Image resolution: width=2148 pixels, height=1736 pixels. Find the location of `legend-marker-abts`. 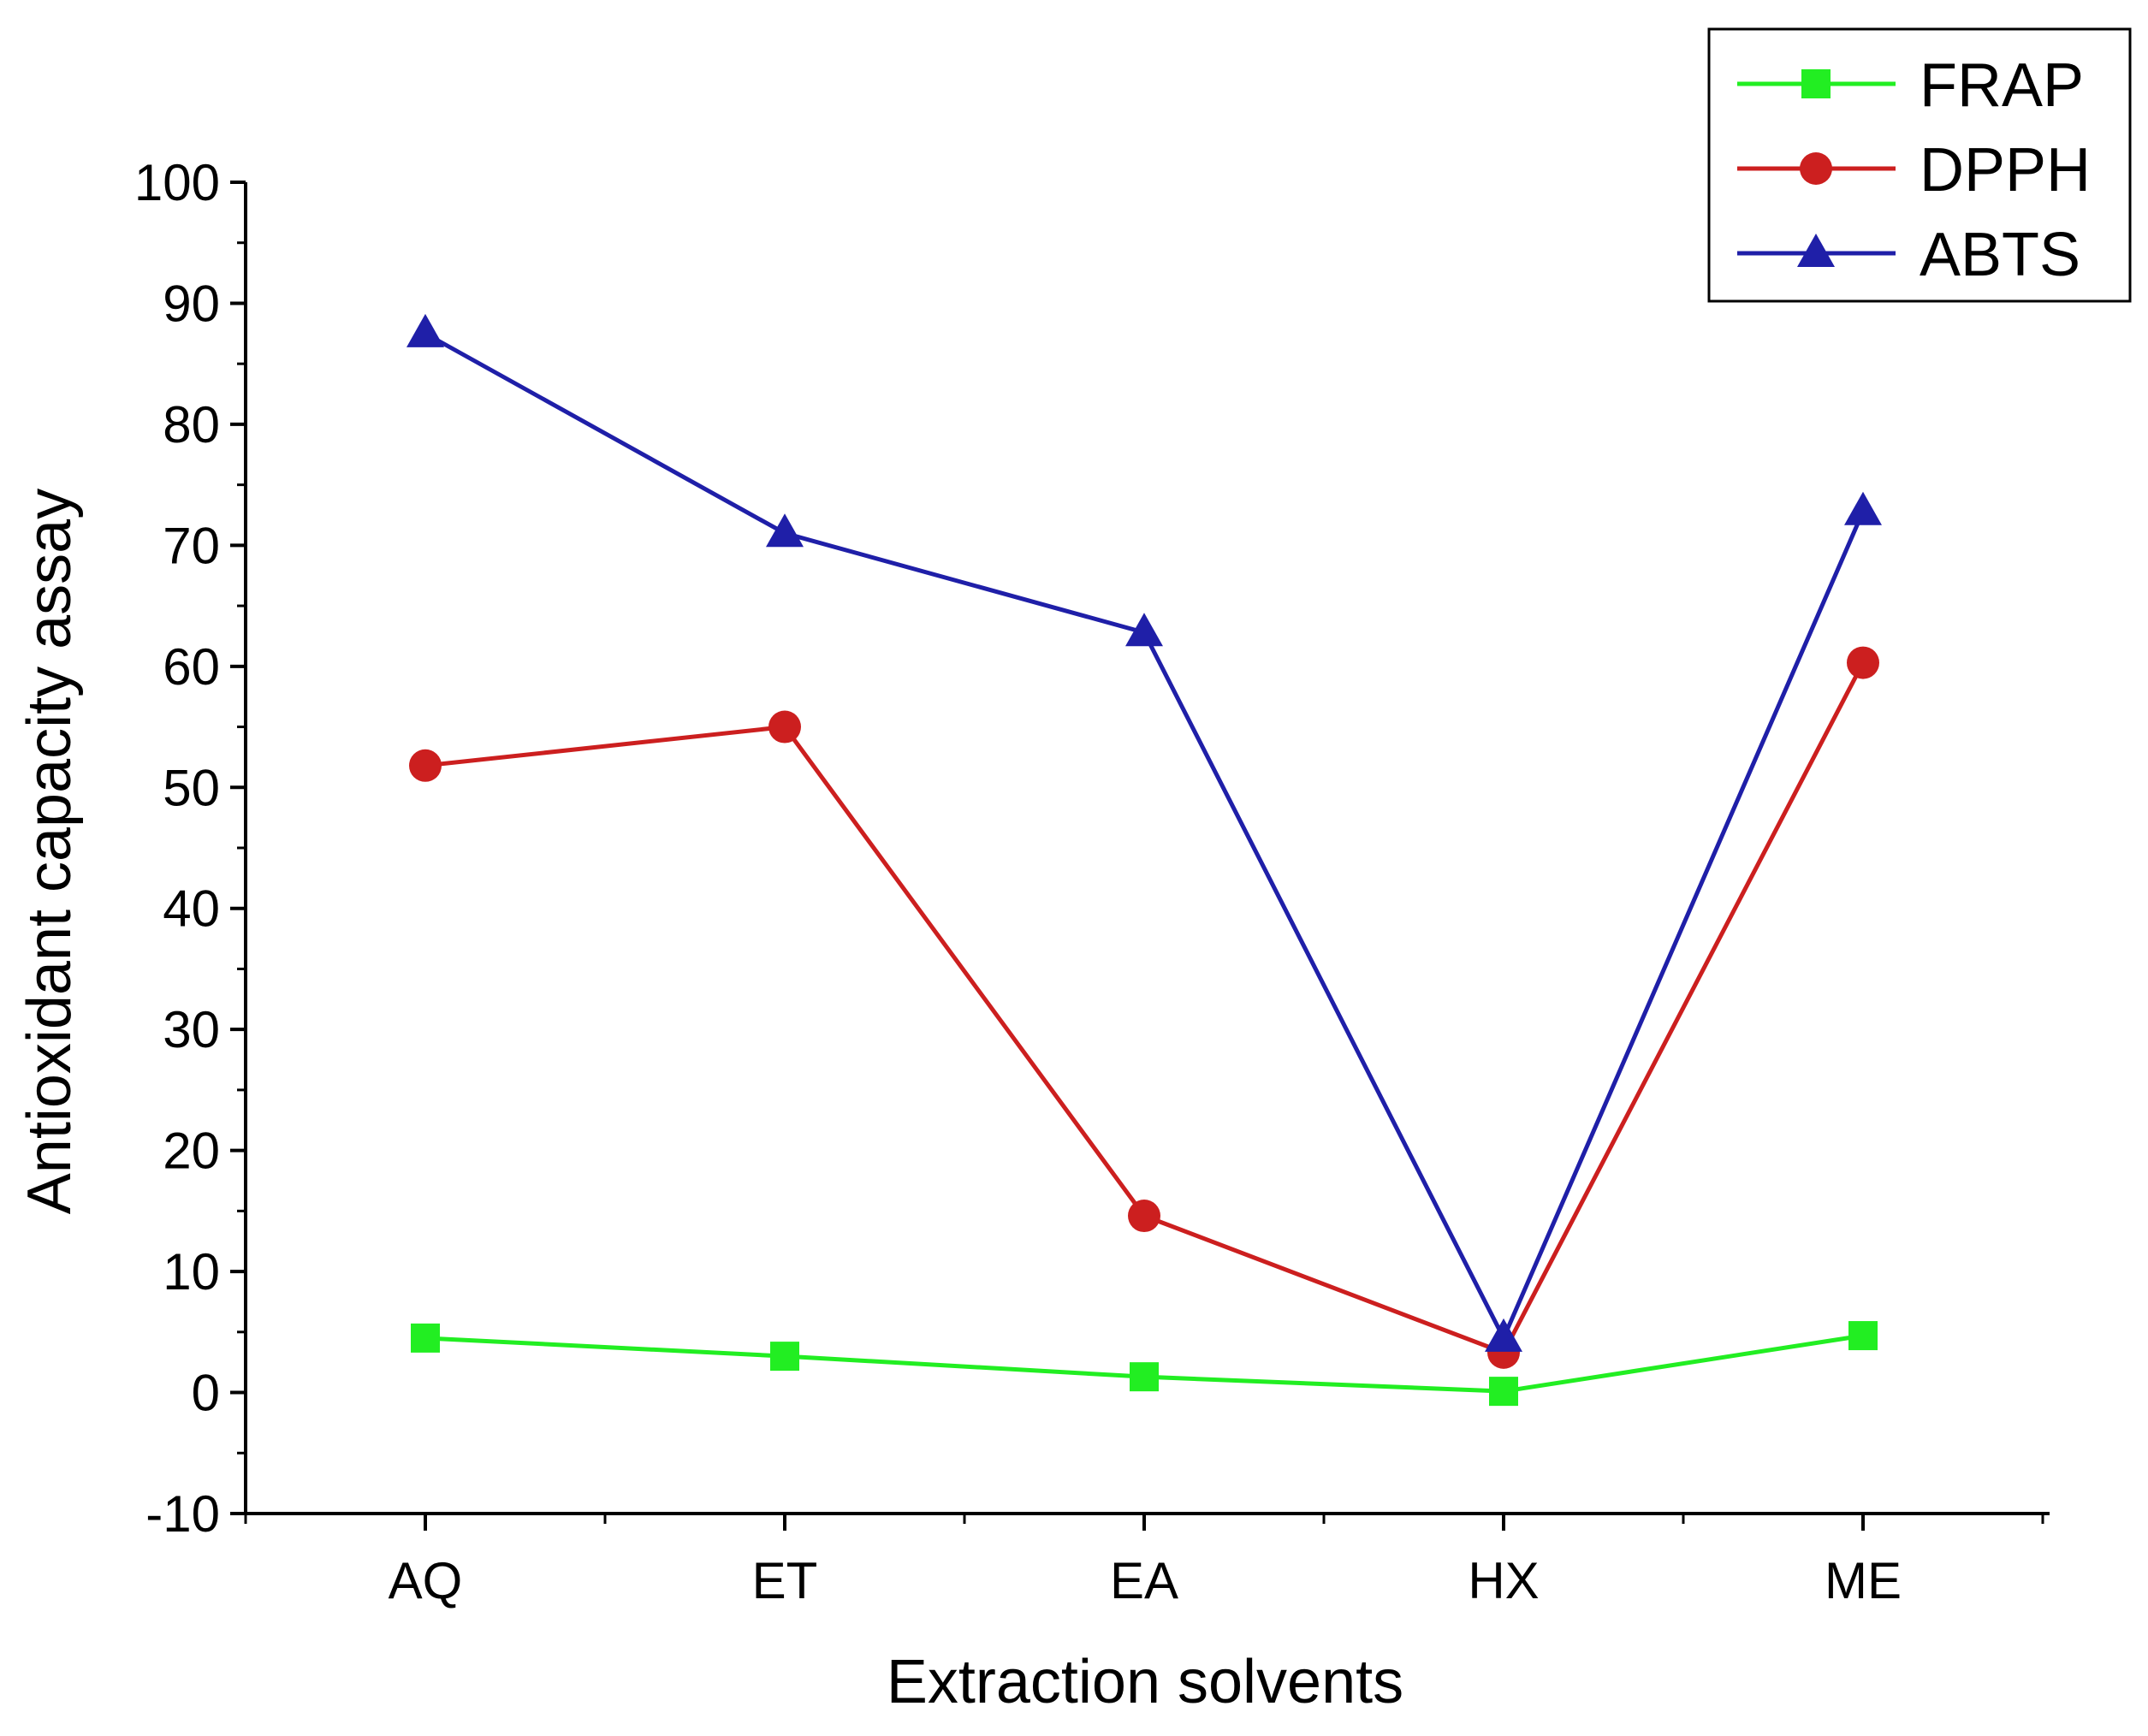

legend-marker-abts is located at coordinates (1816, 251).